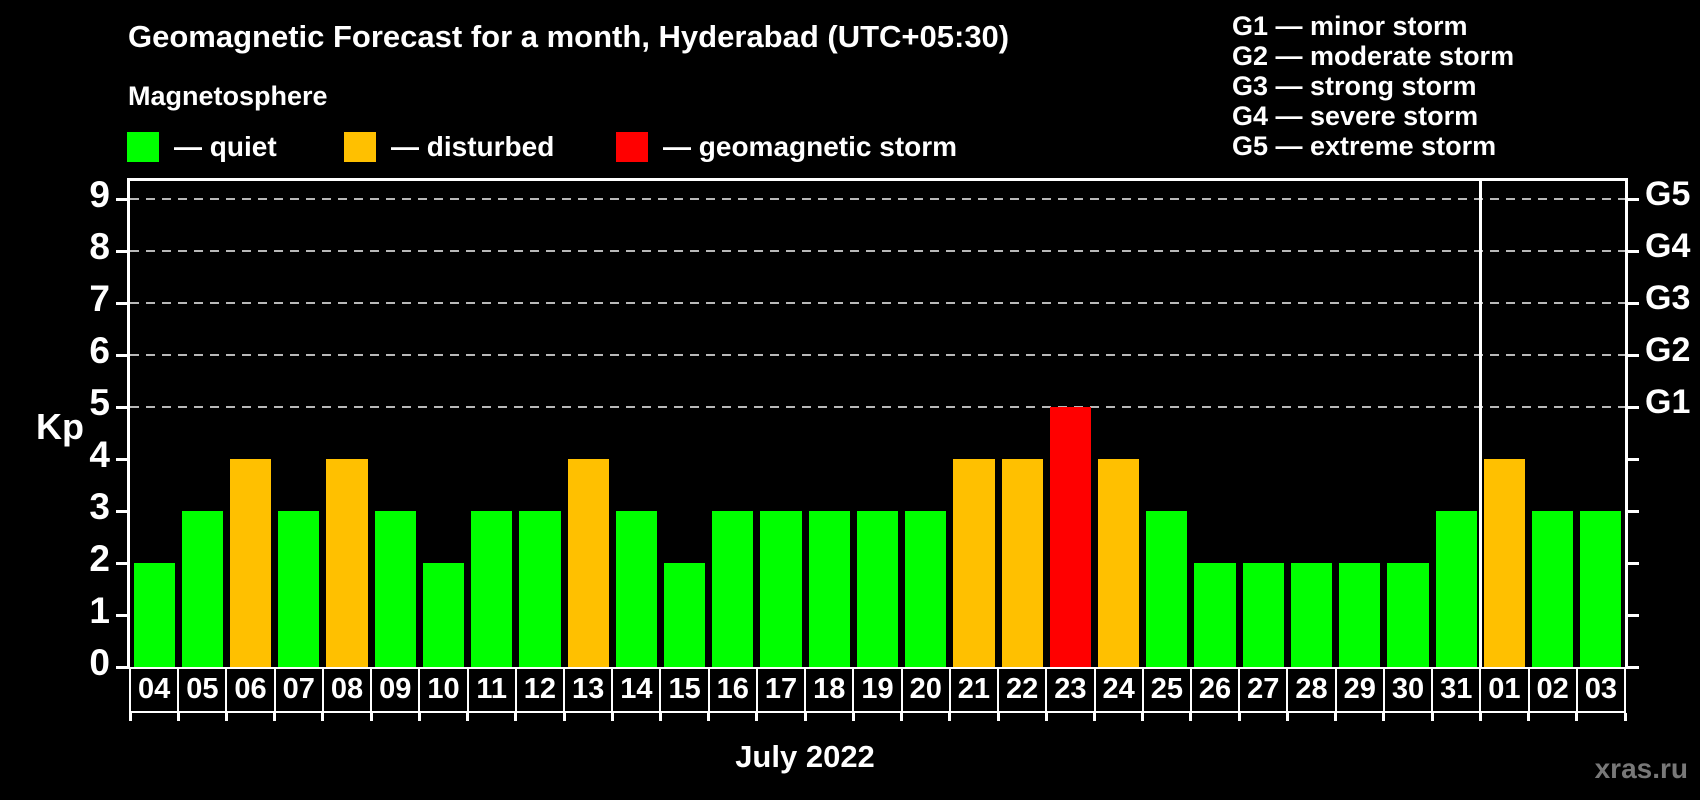  Describe the element at coordinates (99, 246) in the screenshot. I see `y-axis-label-8: 8` at that location.